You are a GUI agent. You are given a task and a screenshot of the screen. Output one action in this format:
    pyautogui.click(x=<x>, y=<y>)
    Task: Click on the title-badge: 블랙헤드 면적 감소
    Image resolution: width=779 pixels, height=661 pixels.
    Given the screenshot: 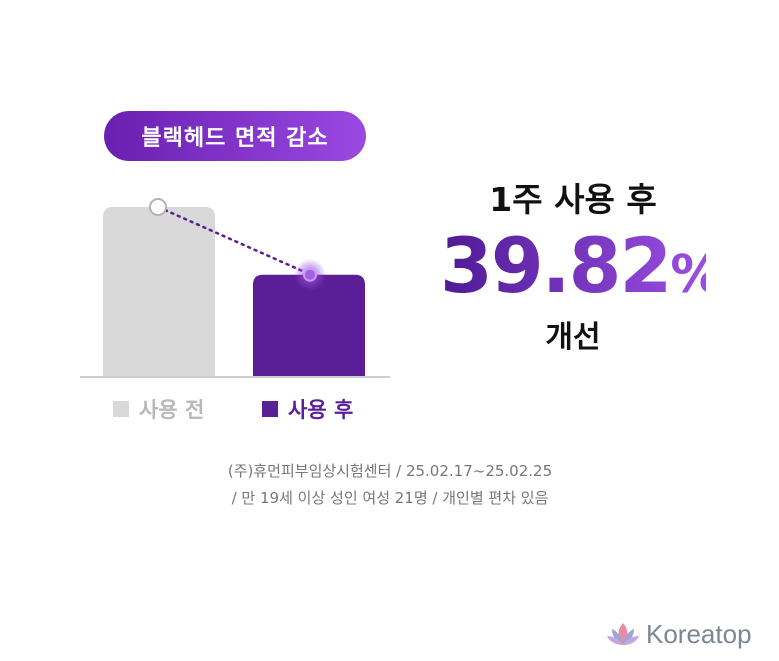 What is the action you would take?
    pyautogui.click(x=235, y=136)
    